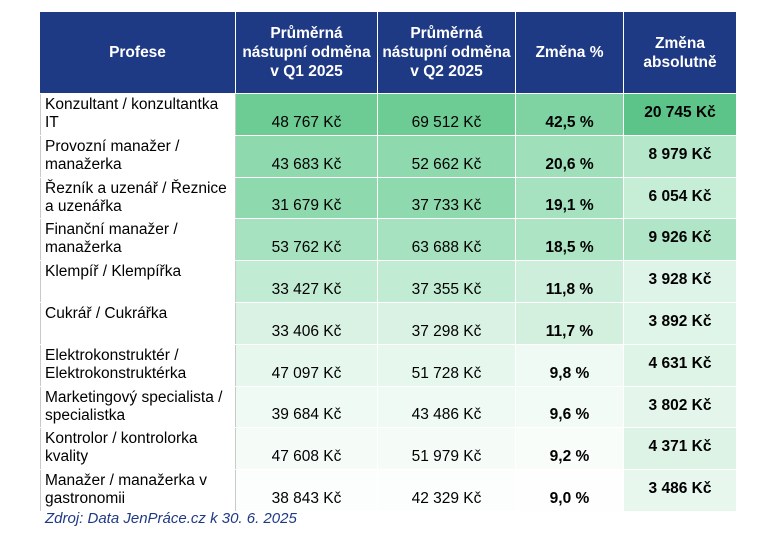 The image size is (765, 533). Describe the element at coordinates (570, 365) in the screenshot. I see `change-percent: 9,8 %` at that location.